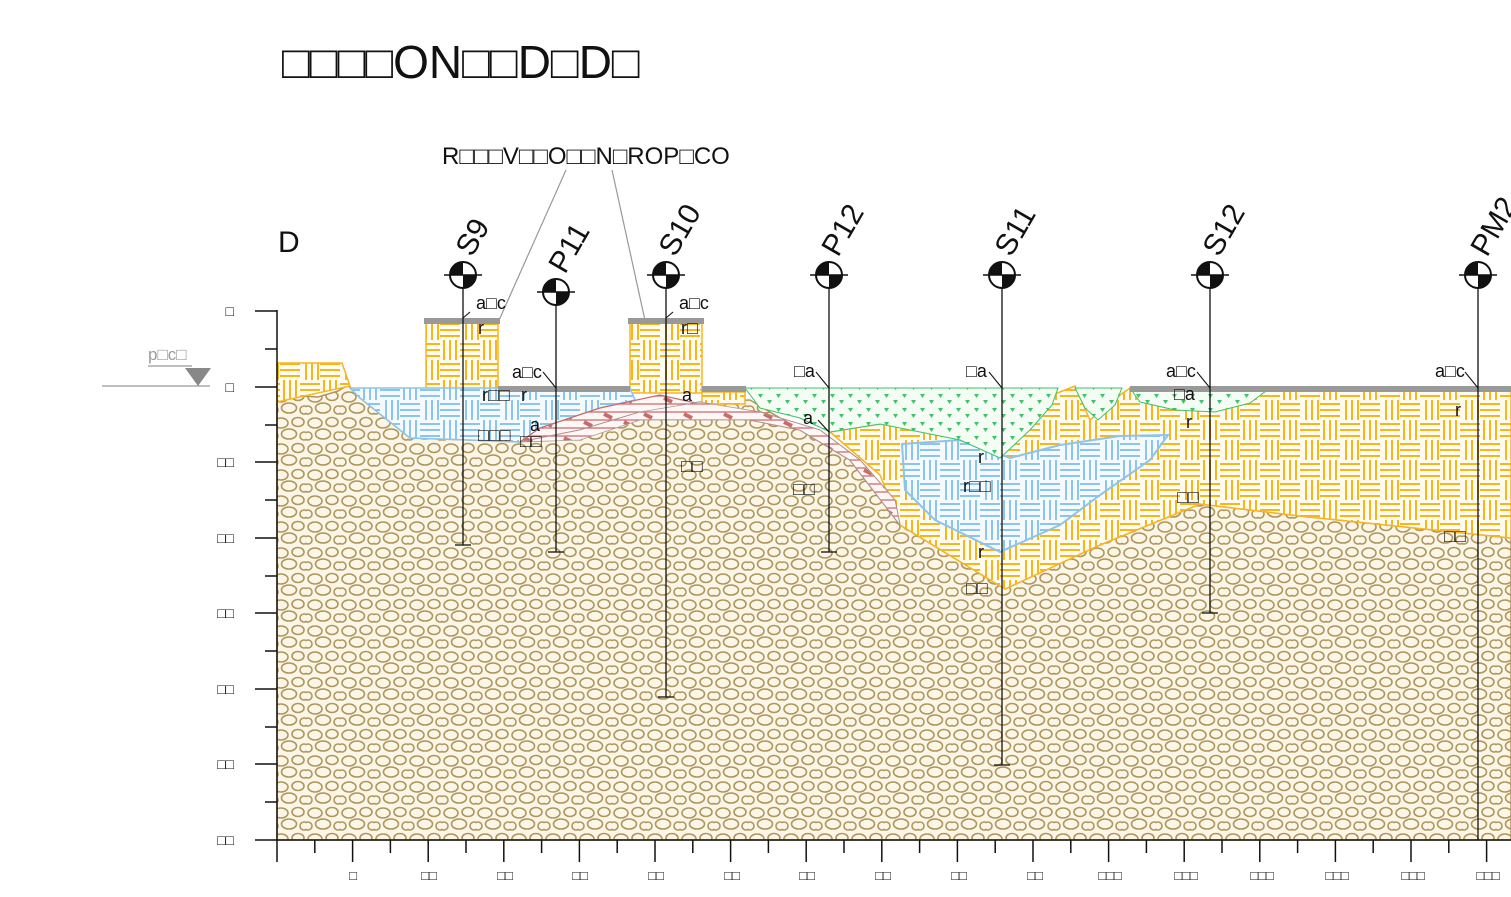 Image resolution: width=1511 pixels, height=897 pixels. I want to click on layer-label: □□□, so click(494, 435).